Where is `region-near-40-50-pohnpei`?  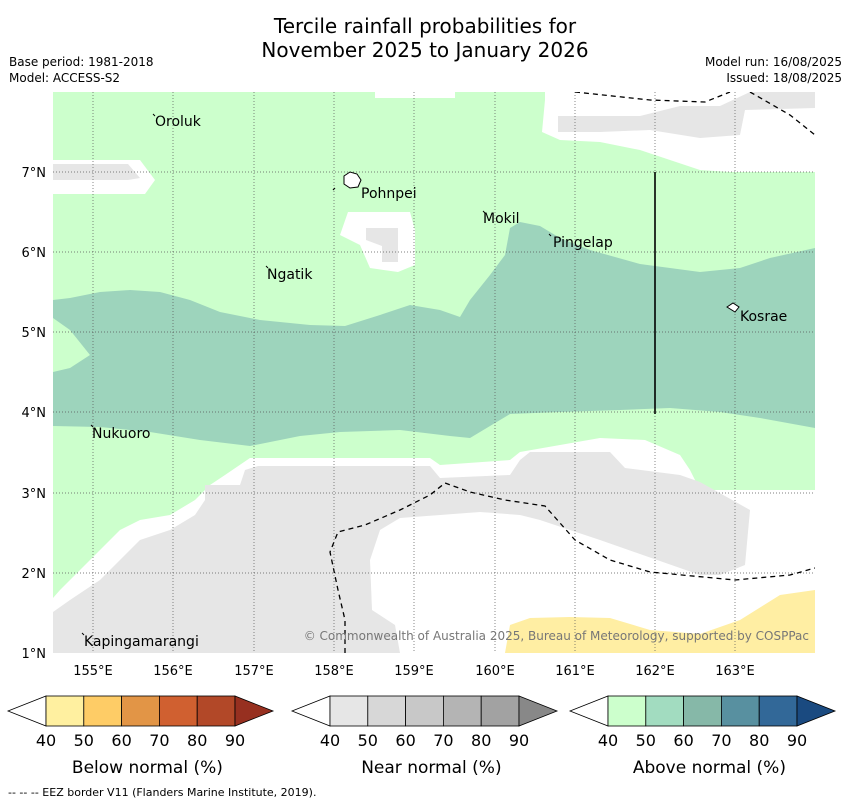 region-near-40-50-pohnpei is located at coordinates (382, 245).